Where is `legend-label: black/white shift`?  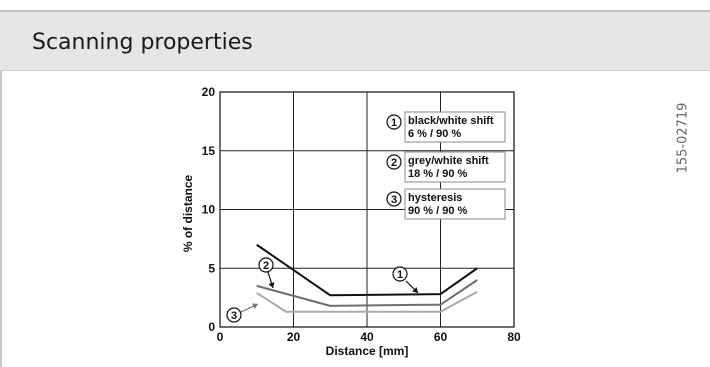 legend-label: black/white shift is located at coordinates (451, 121).